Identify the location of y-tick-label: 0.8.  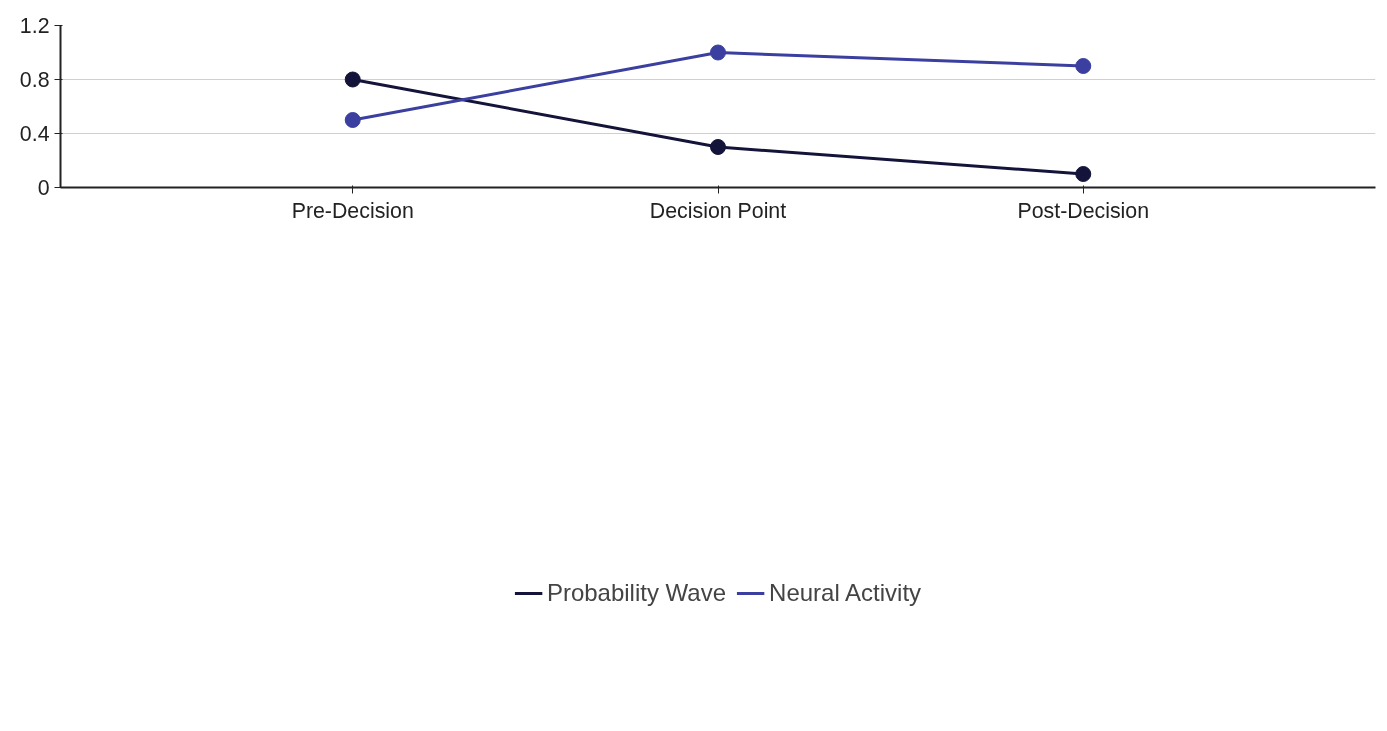
(34, 80).